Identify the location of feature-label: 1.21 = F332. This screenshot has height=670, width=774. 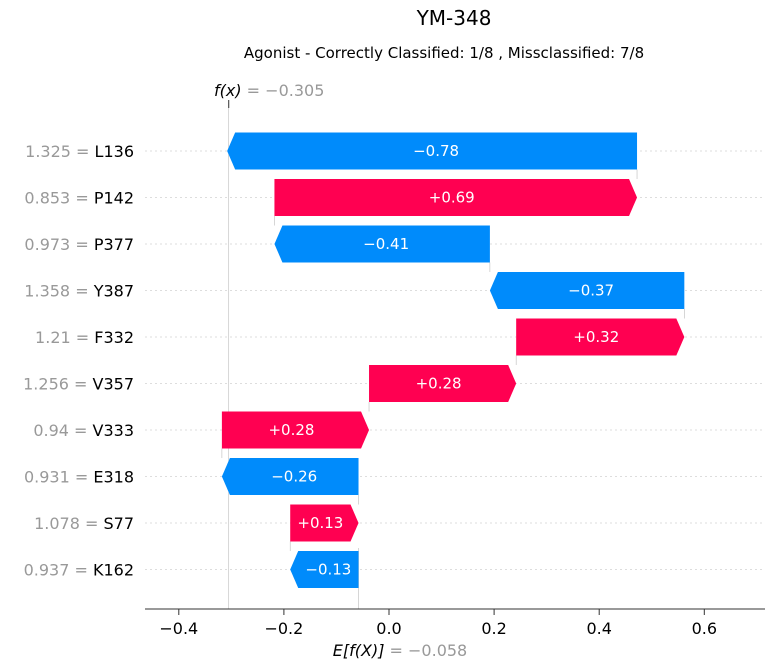
(84, 337).